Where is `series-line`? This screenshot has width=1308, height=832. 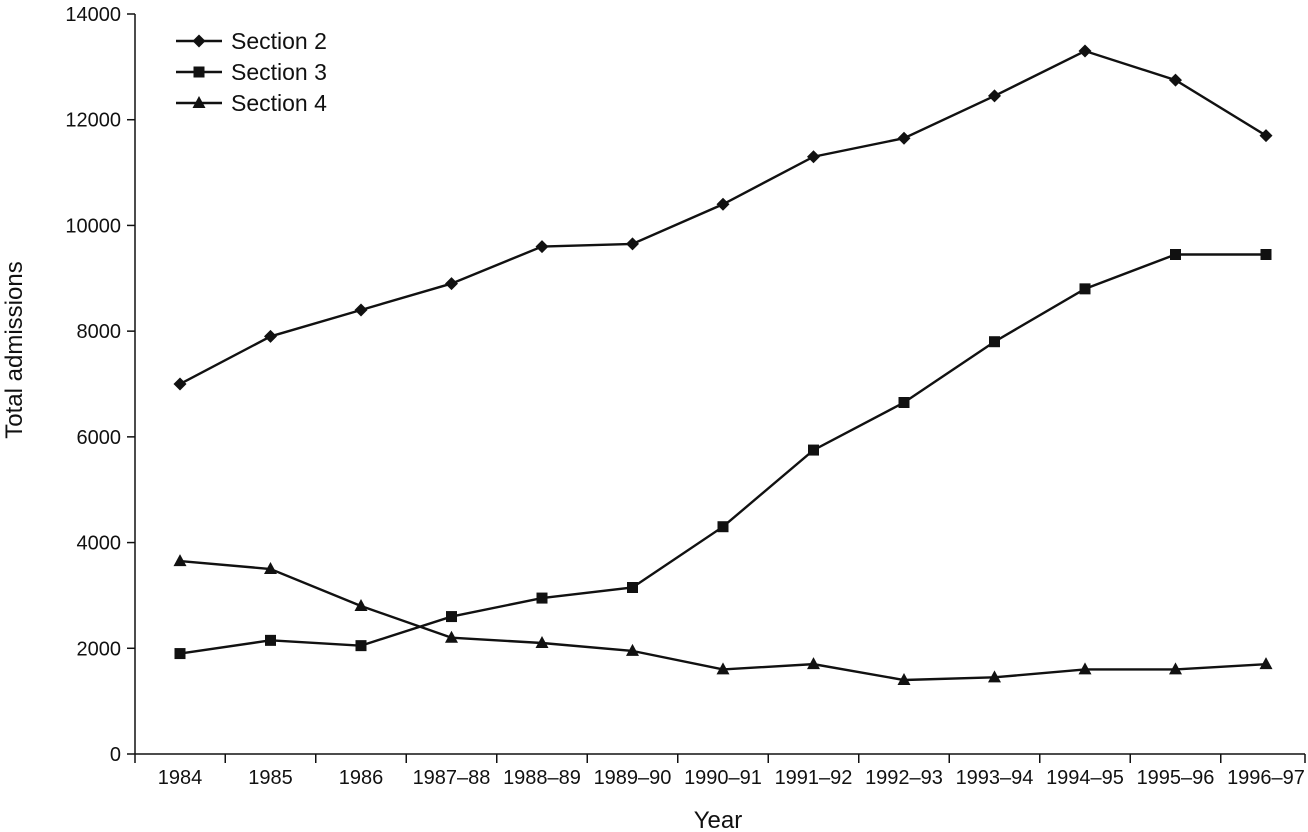
series-line is located at coordinates (723, 620).